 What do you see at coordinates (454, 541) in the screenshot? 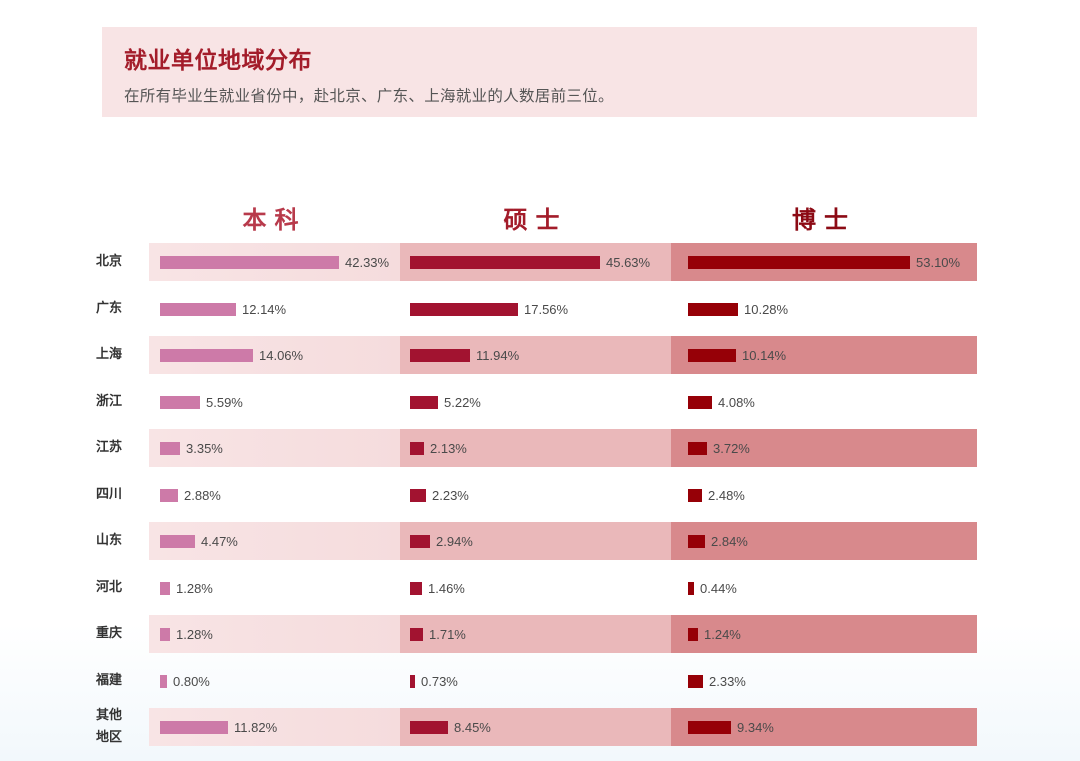
I see `value-label-master: 2.94%` at bounding box center [454, 541].